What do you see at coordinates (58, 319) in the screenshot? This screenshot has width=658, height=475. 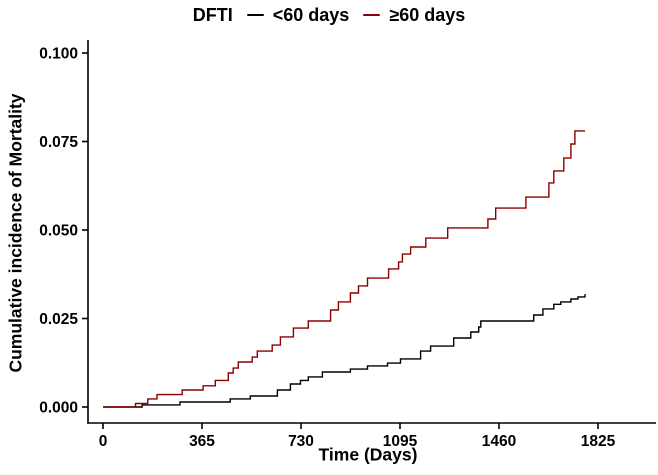 I see `svg-text: 0.025` at bounding box center [58, 319].